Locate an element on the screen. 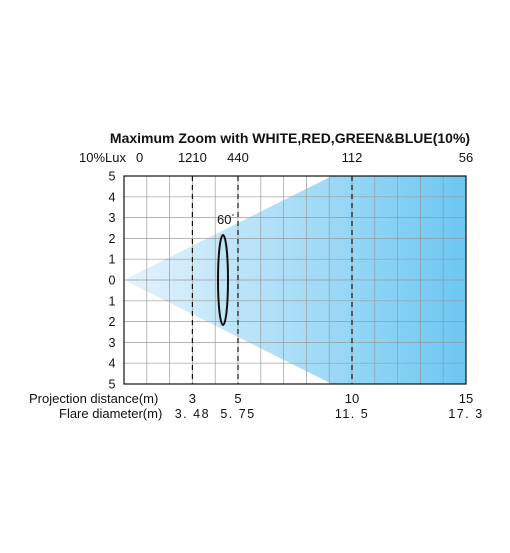 This screenshot has height=553, width=510. flare-diameter-row: Flare diameter(m) 3. 48 5. 75 11. 5 17. 3 is located at coordinates (271, 413).